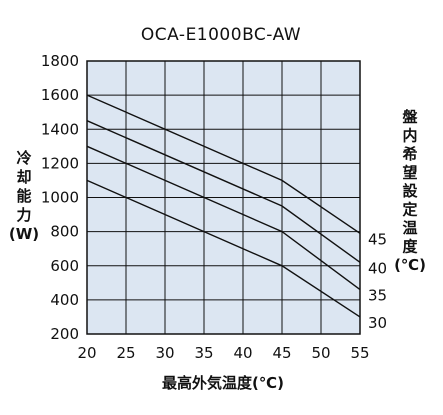 Image resolution: width=443 pixels, height=415 pixels. I want to click on y-tick-label: 1400, so click(60, 129).